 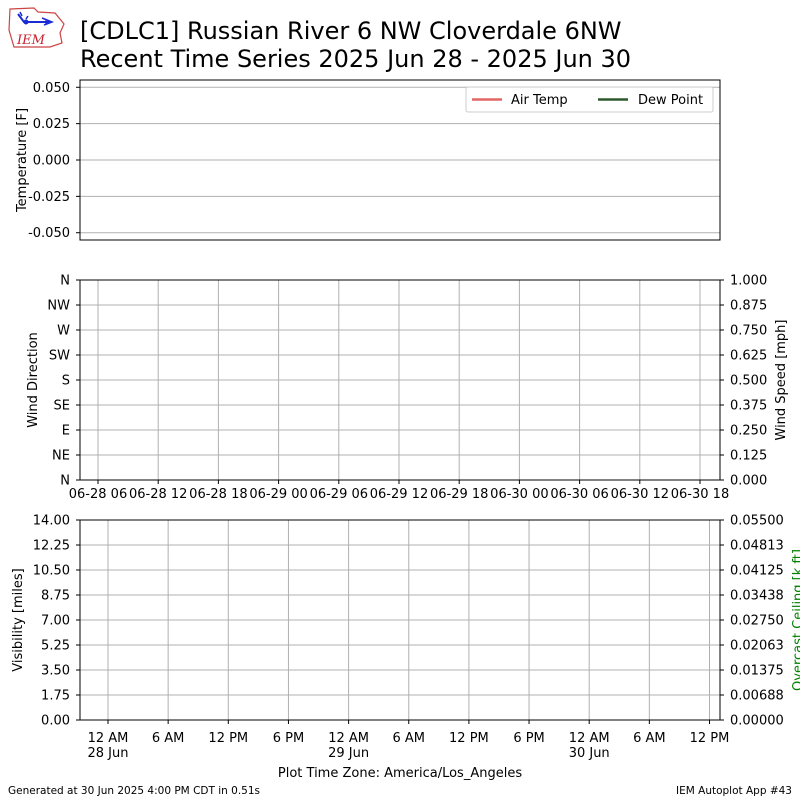 What do you see at coordinates (539, 100) in the screenshot?
I see `legend-label-air-temp: Air Temp` at bounding box center [539, 100].